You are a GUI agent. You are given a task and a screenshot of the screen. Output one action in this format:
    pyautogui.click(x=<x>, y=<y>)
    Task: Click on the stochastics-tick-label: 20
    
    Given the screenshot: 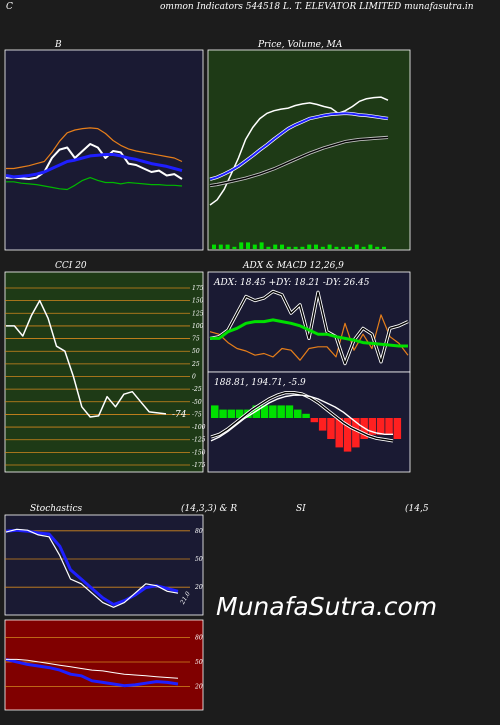 What is the action you would take?
    pyautogui.click(x=198, y=587)
    